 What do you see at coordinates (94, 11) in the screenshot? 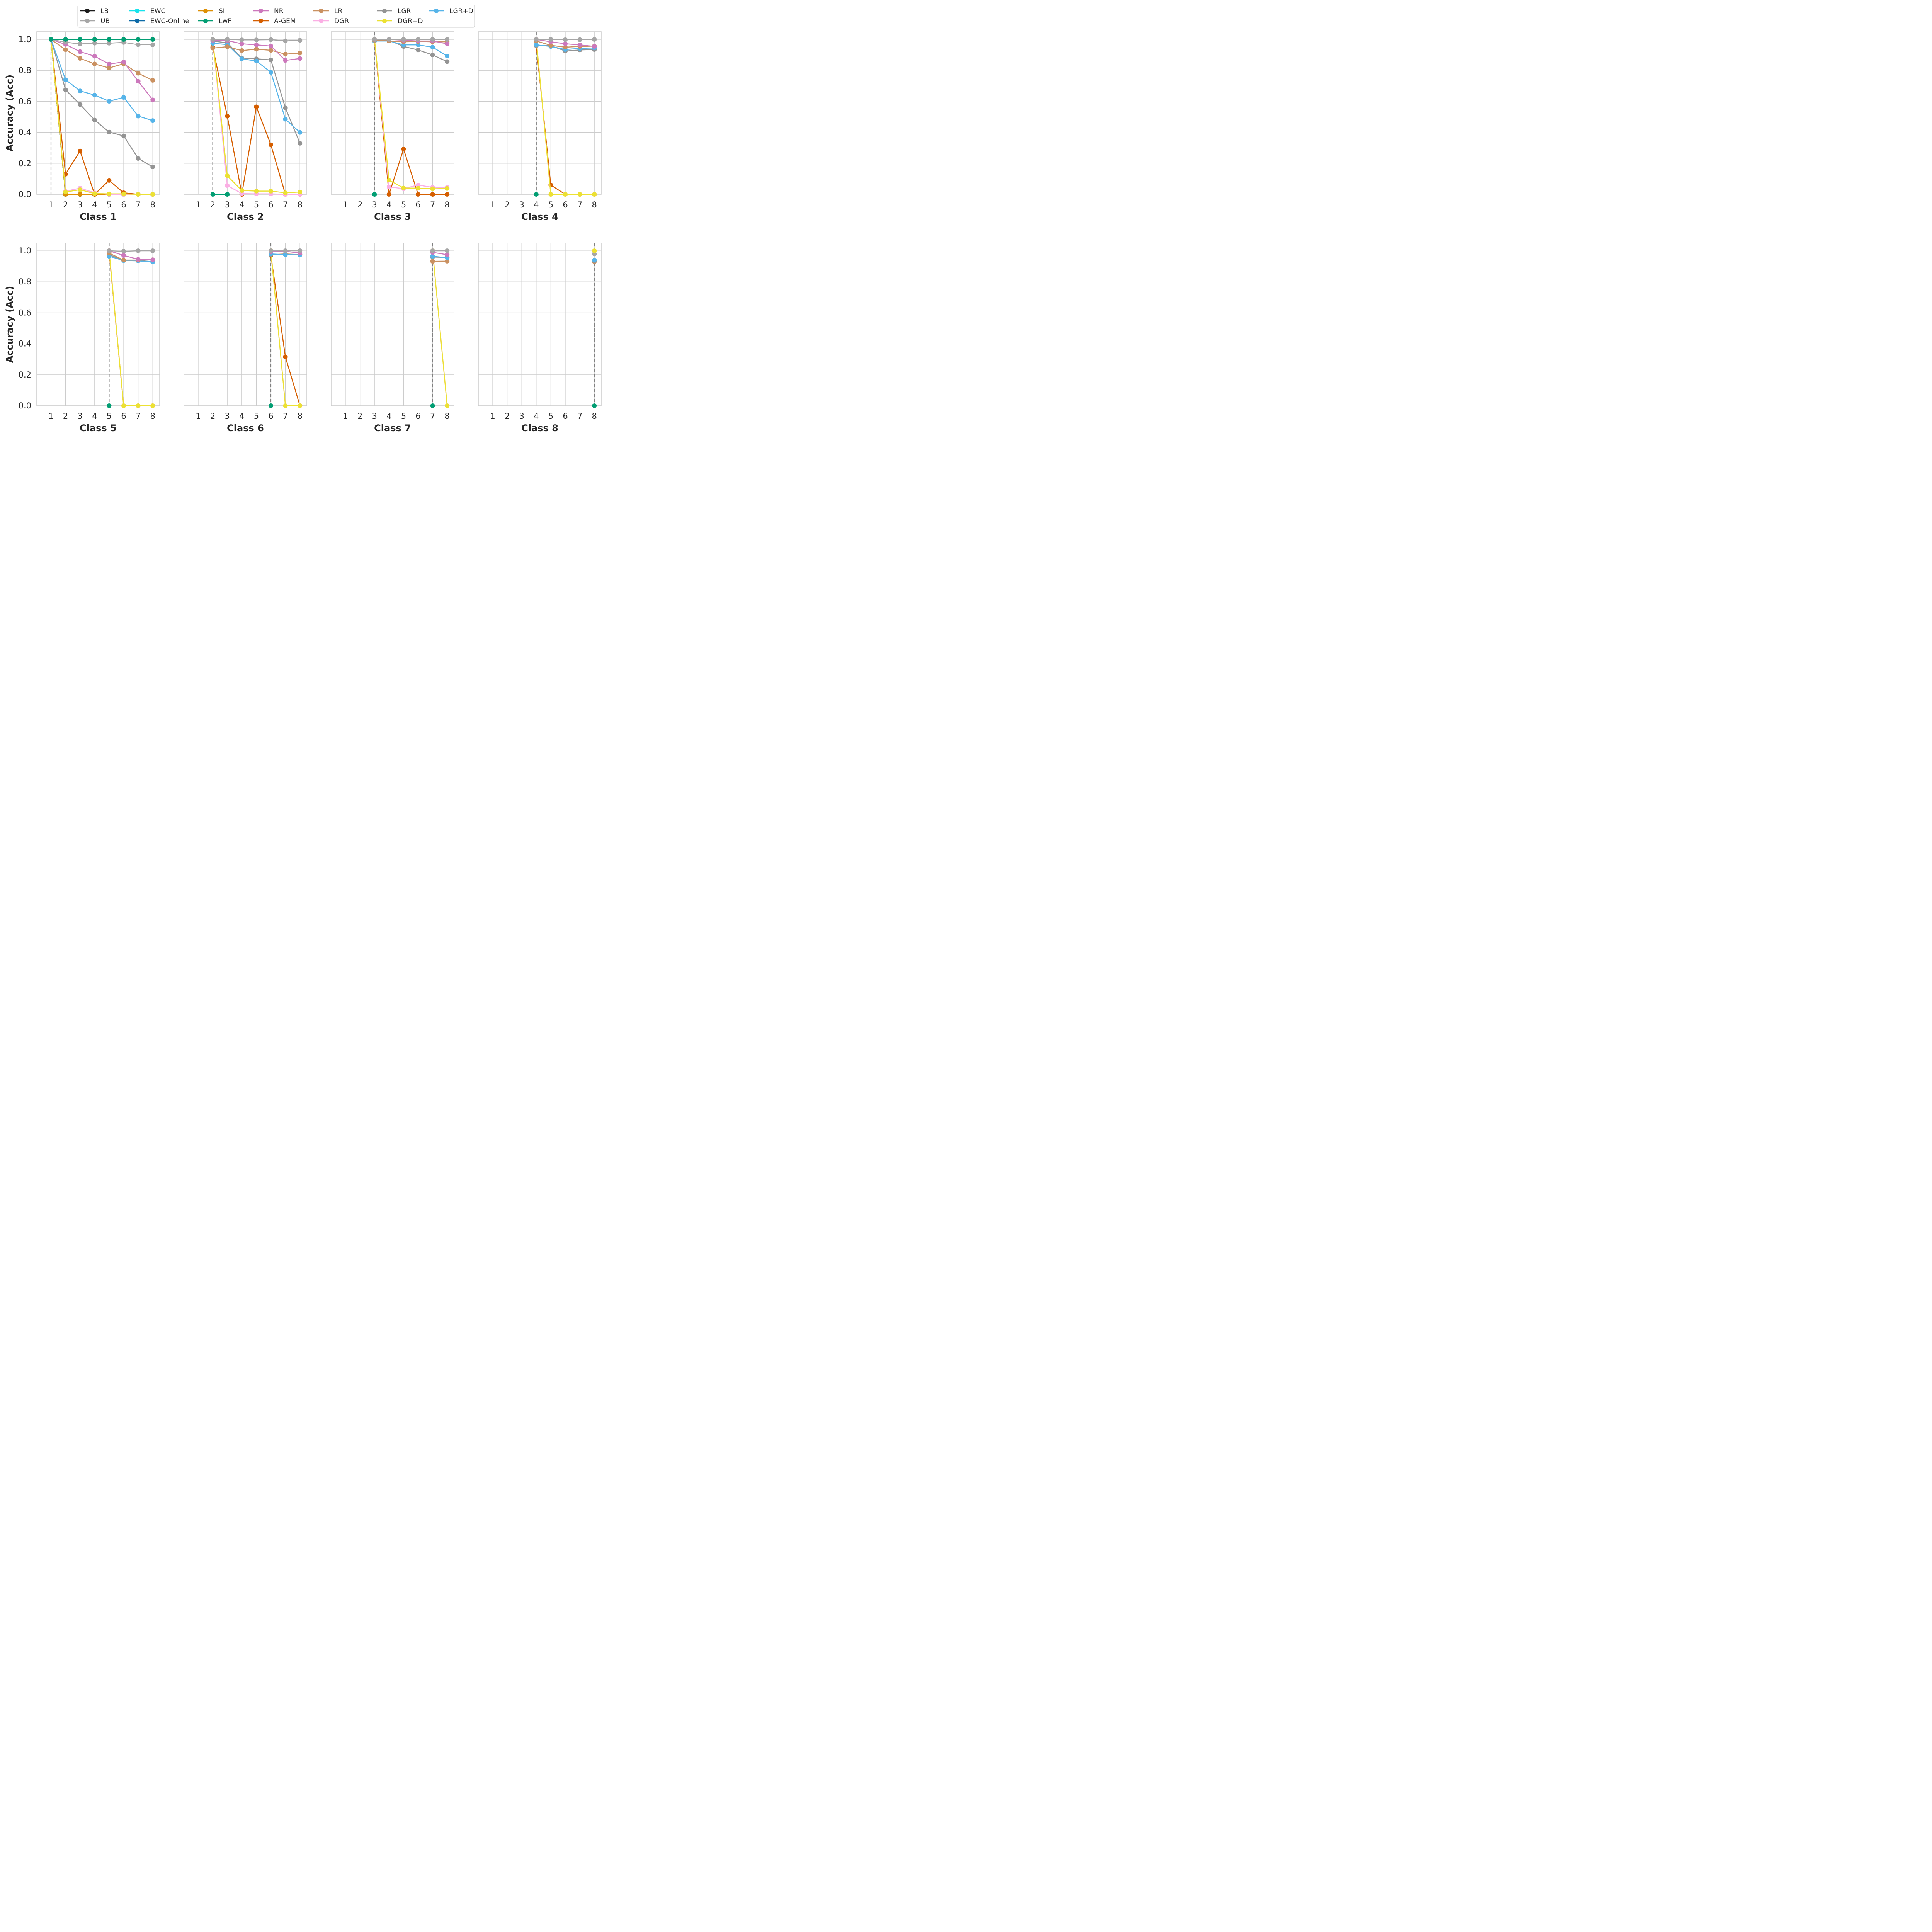
I see `legend-item-lb: LB` at bounding box center [94, 11].